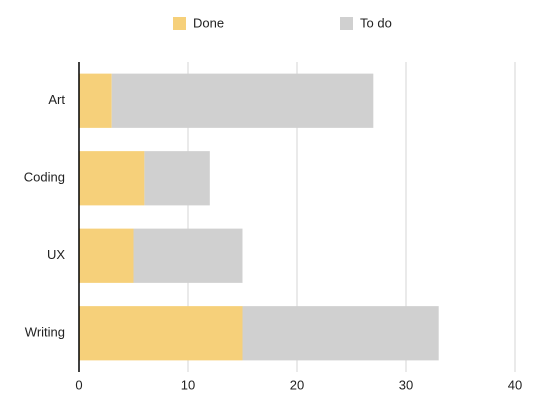 This screenshot has height=419, width=554. I want to click on x-tick-label: 10, so click(188, 384).